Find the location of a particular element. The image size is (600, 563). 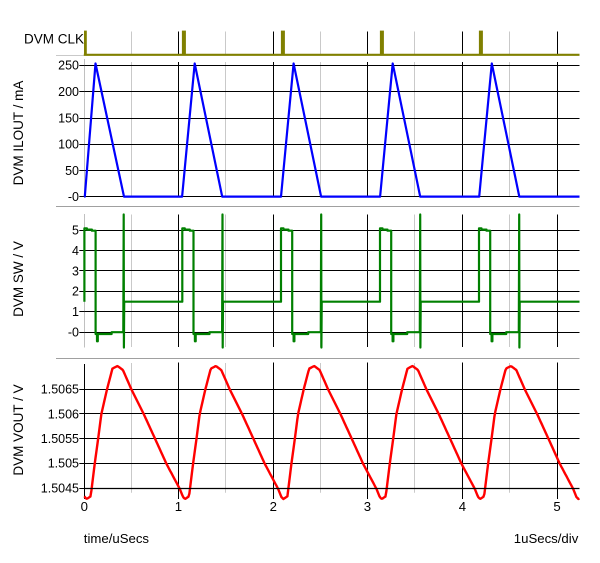

svg-text: 50 is located at coordinates (72, 171).